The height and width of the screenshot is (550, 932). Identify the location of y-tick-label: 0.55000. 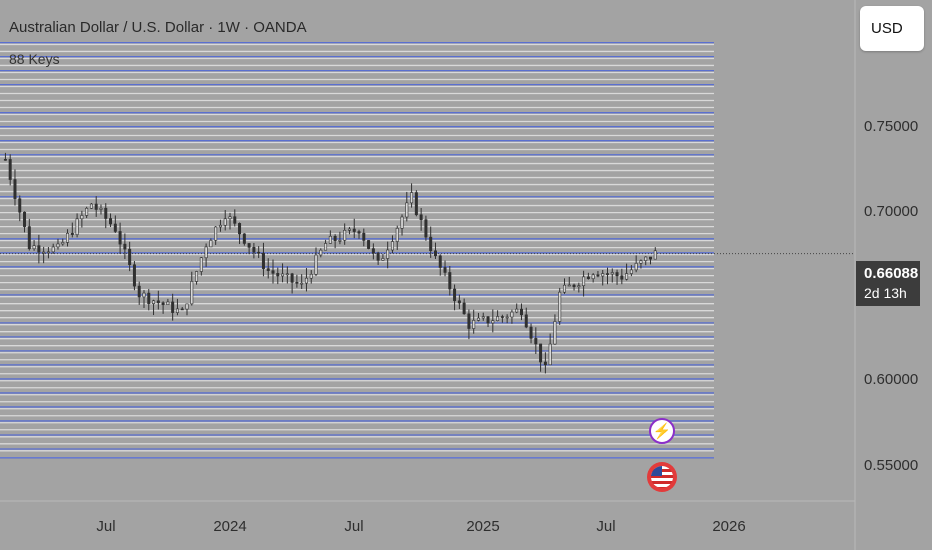
(891, 465).